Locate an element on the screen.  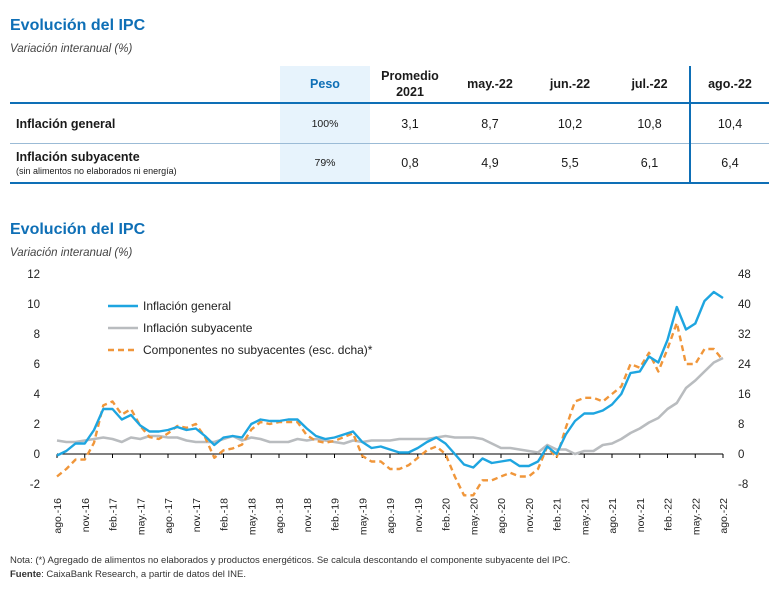
y-left-tick-label: 6 is located at coordinates (37, 365).